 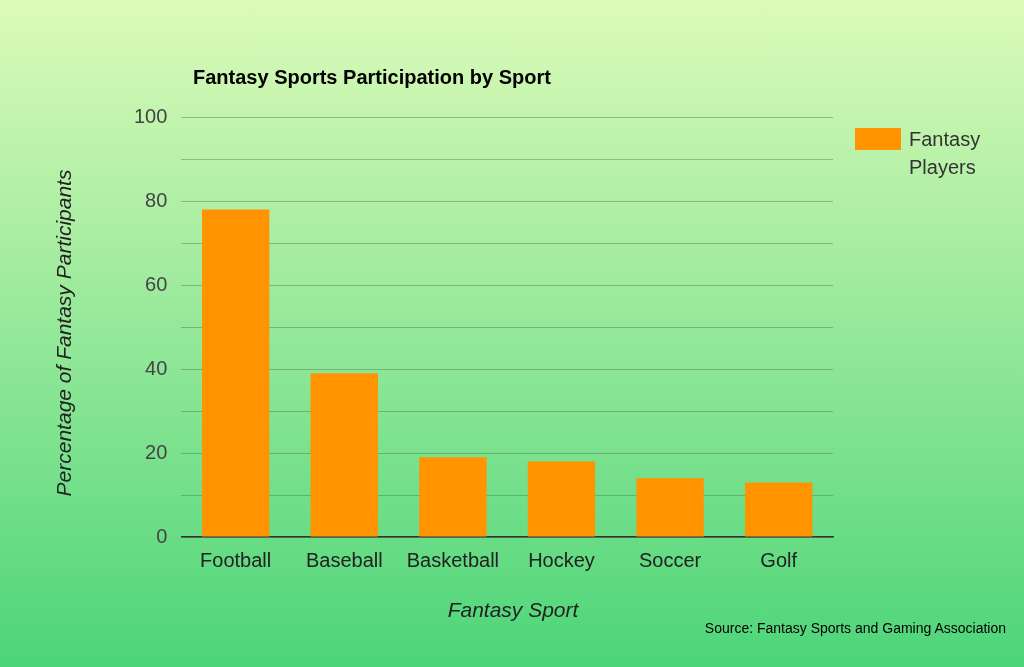 What do you see at coordinates (513, 609) in the screenshot?
I see `x-axis-title: Fantasy Sport` at bounding box center [513, 609].